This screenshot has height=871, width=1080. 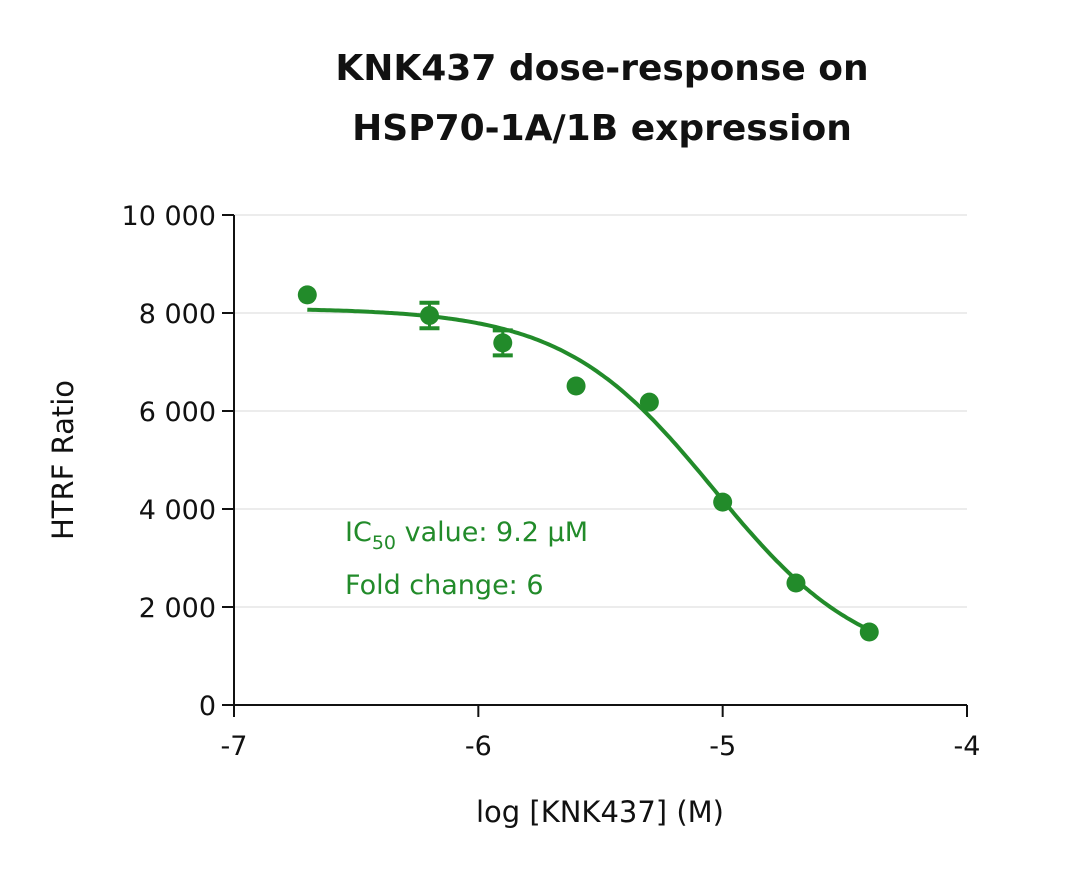 I want to click on fold-change-annotation: Fold change: 6, so click(x=444, y=585).